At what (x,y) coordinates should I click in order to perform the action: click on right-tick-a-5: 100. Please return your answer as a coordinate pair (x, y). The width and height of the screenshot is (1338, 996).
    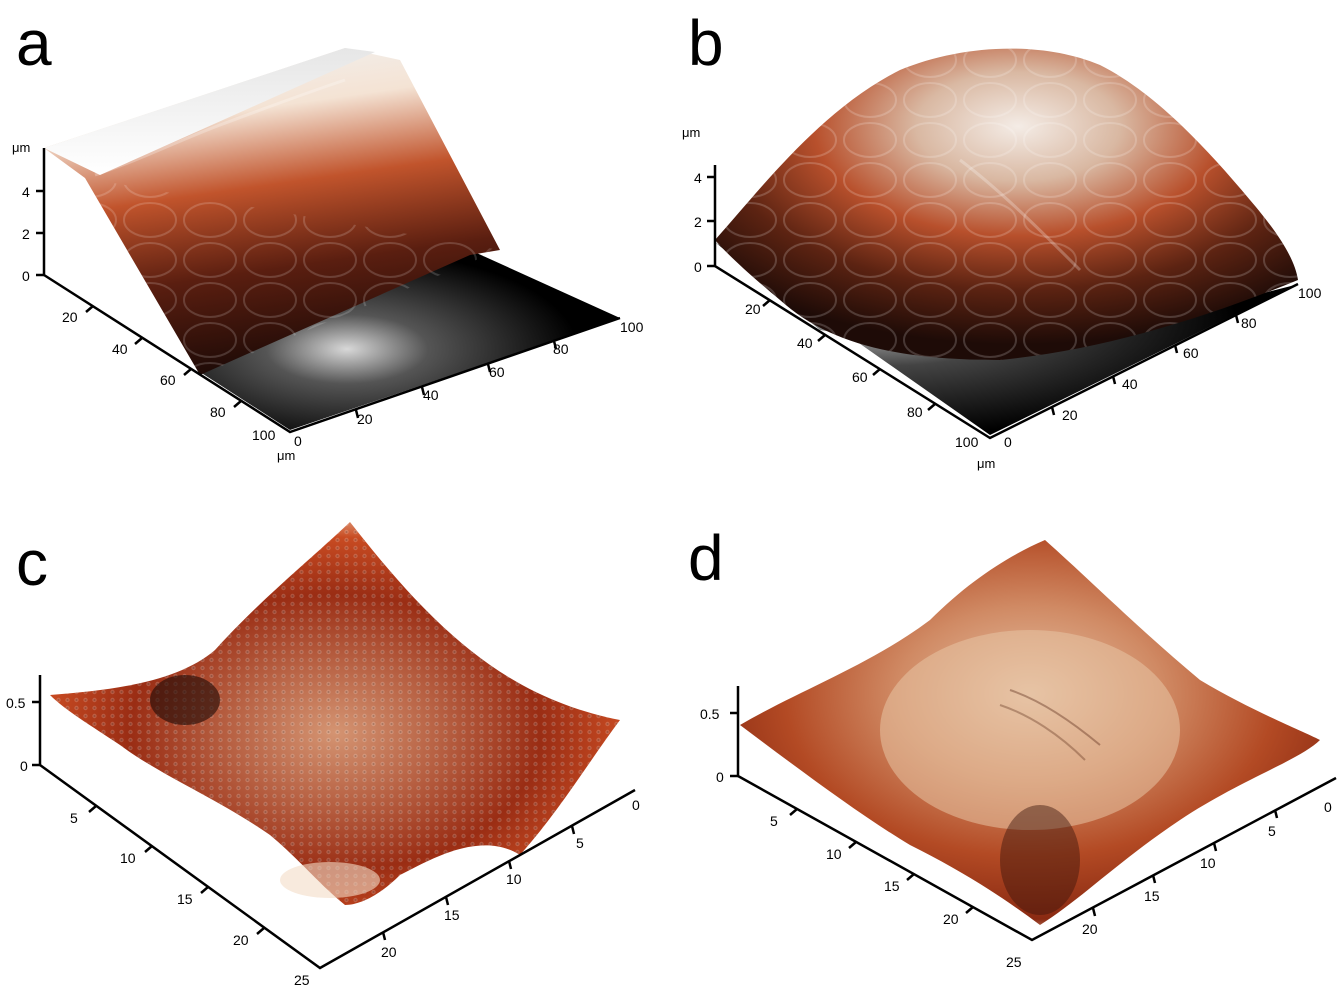
    Looking at the image, I should click on (632, 327).